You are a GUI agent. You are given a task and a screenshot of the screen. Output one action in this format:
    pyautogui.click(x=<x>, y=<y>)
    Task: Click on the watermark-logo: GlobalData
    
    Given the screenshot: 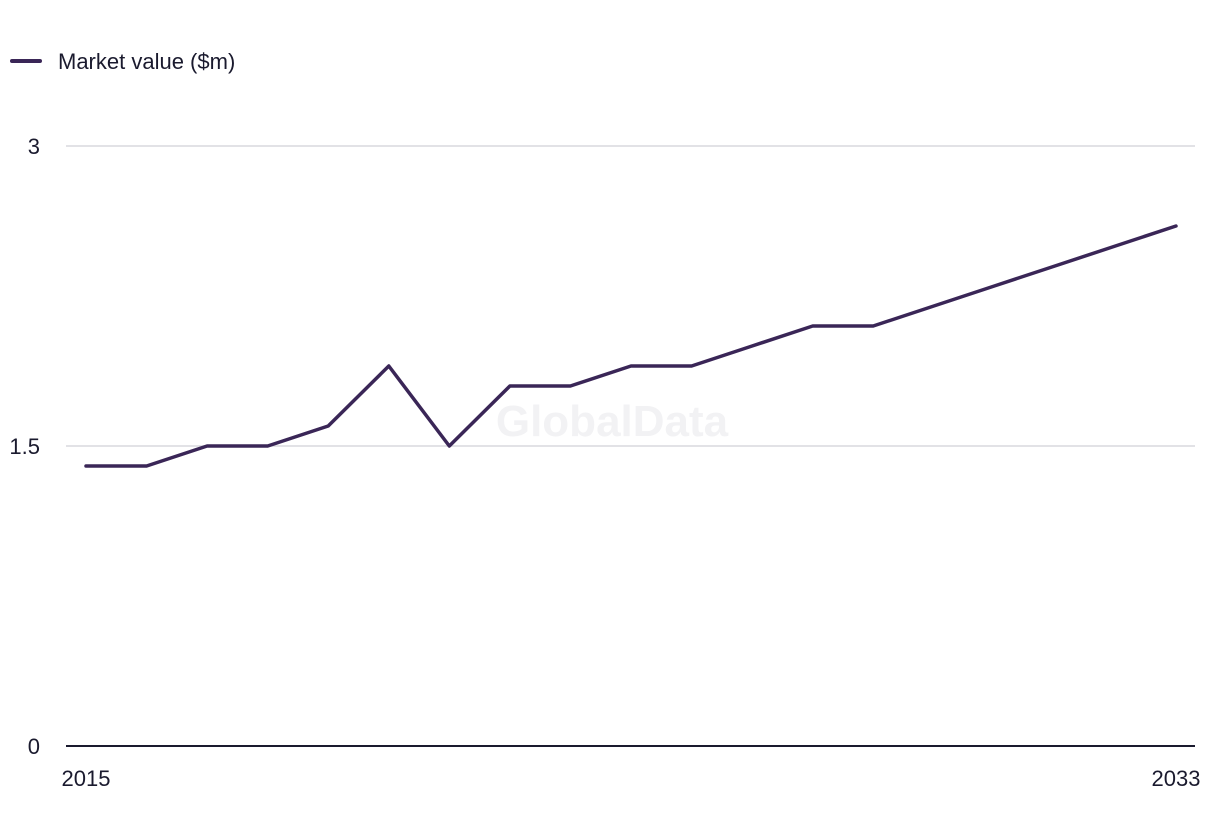 What is the action you would take?
    pyautogui.click(x=612, y=421)
    